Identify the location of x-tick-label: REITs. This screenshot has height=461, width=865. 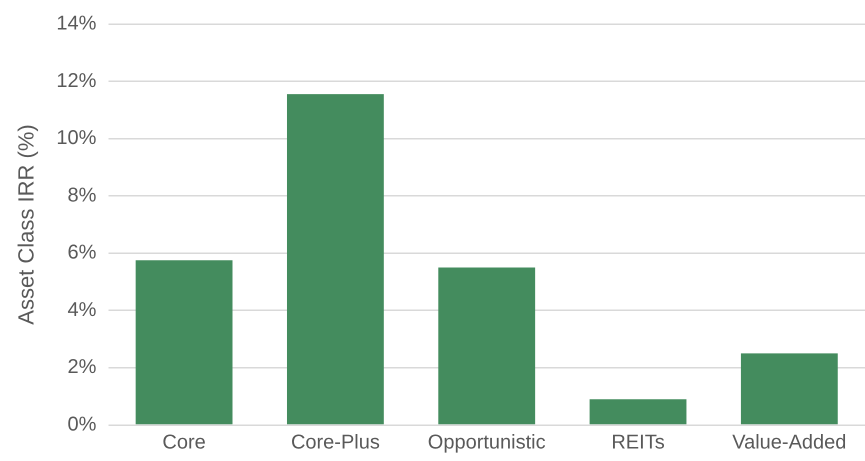
(638, 443).